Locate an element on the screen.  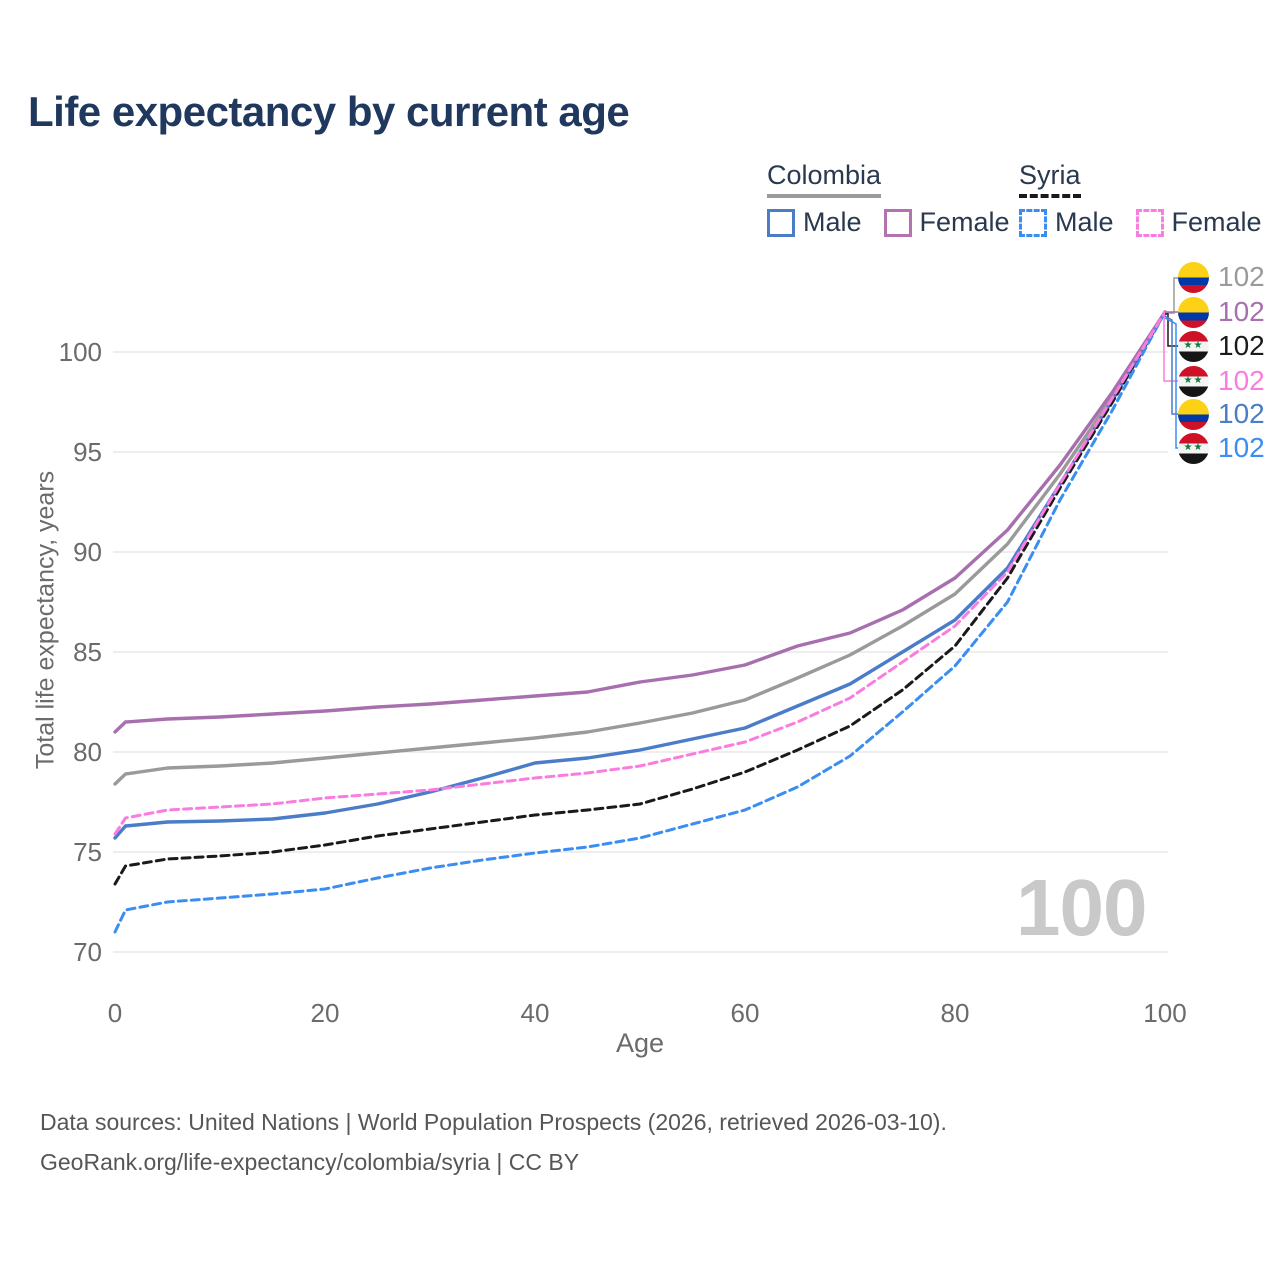
y-tick-label-100: 100 is located at coordinates (80, 352).